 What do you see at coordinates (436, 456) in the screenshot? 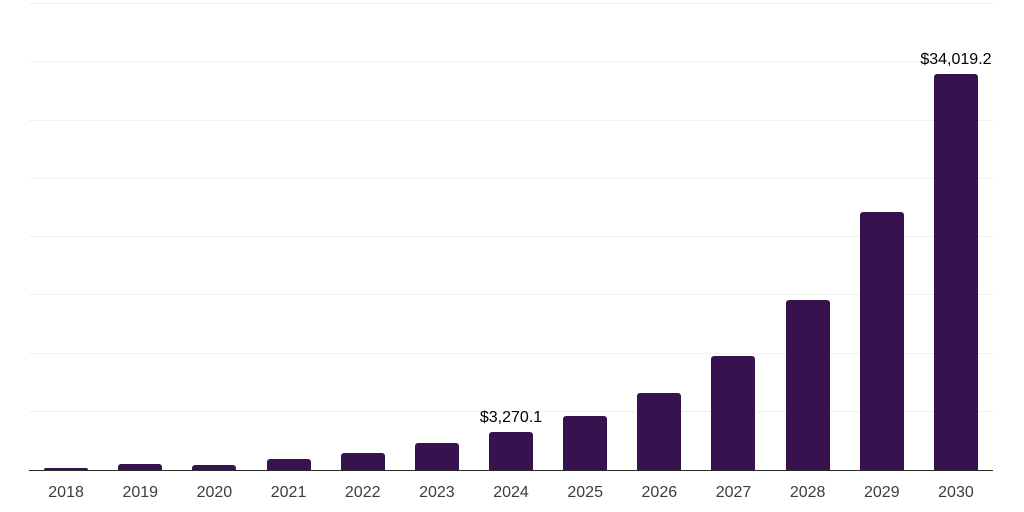
I see `bar-2023` at bounding box center [436, 456].